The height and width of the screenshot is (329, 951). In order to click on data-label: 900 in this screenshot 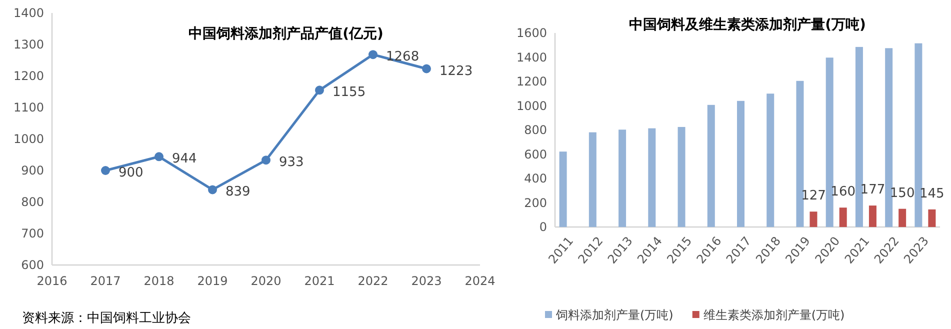, I will do `click(131, 173)`.